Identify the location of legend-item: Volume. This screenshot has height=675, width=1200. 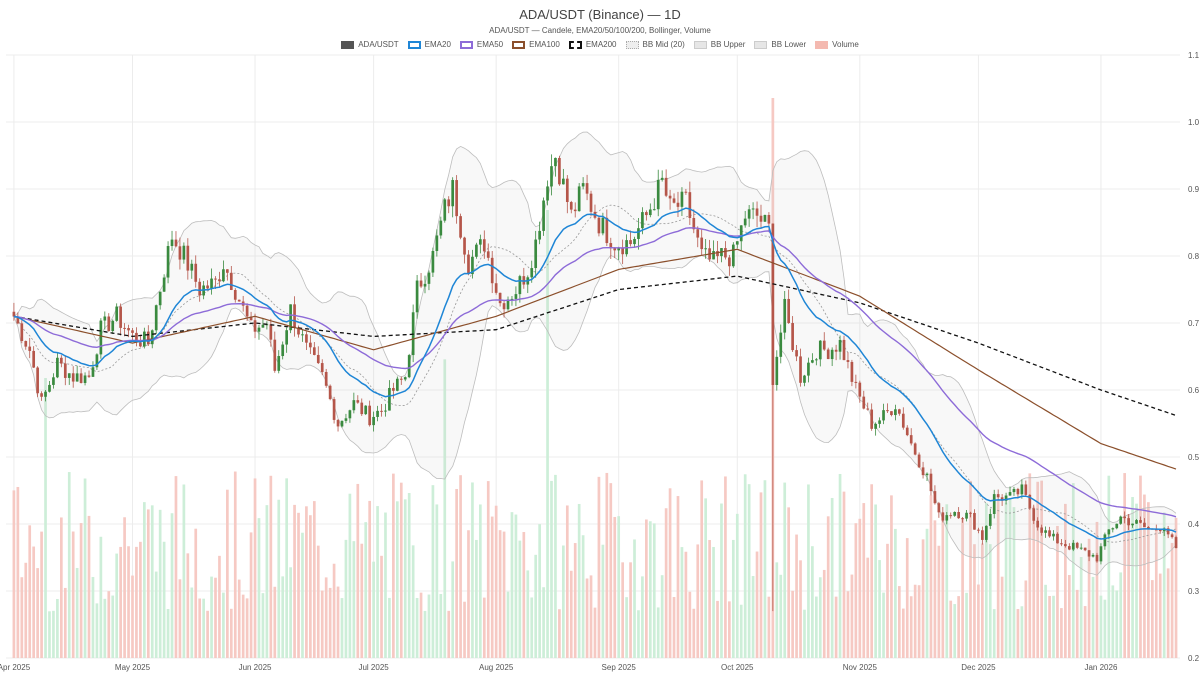
(837, 44).